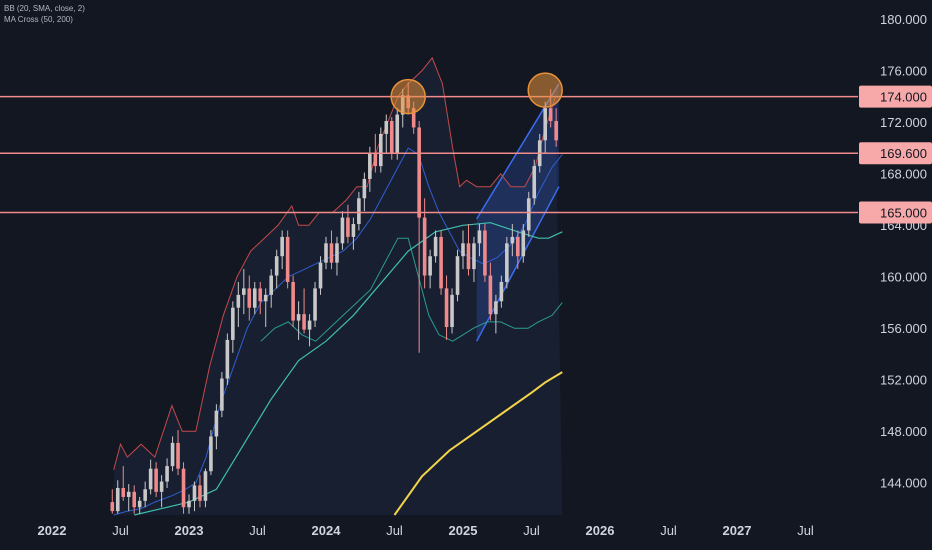 The height and width of the screenshot is (550, 932). I want to click on time-tick-label: 2022, so click(52, 530).